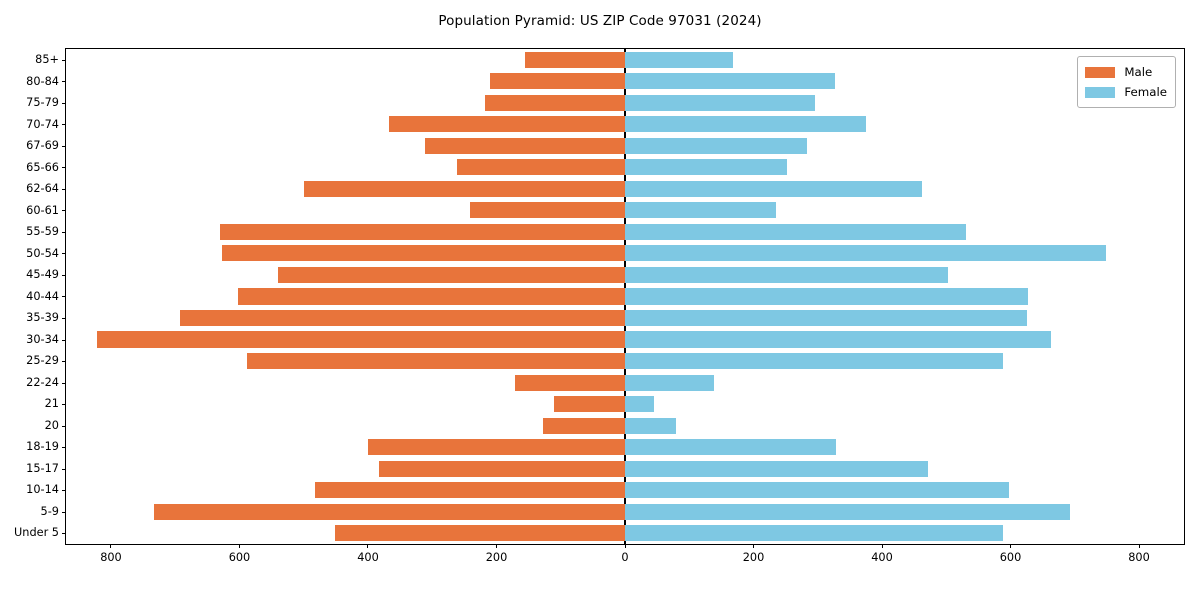  What do you see at coordinates (1100, 72) in the screenshot?
I see `legend-swatch-male` at bounding box center [1100, 72].